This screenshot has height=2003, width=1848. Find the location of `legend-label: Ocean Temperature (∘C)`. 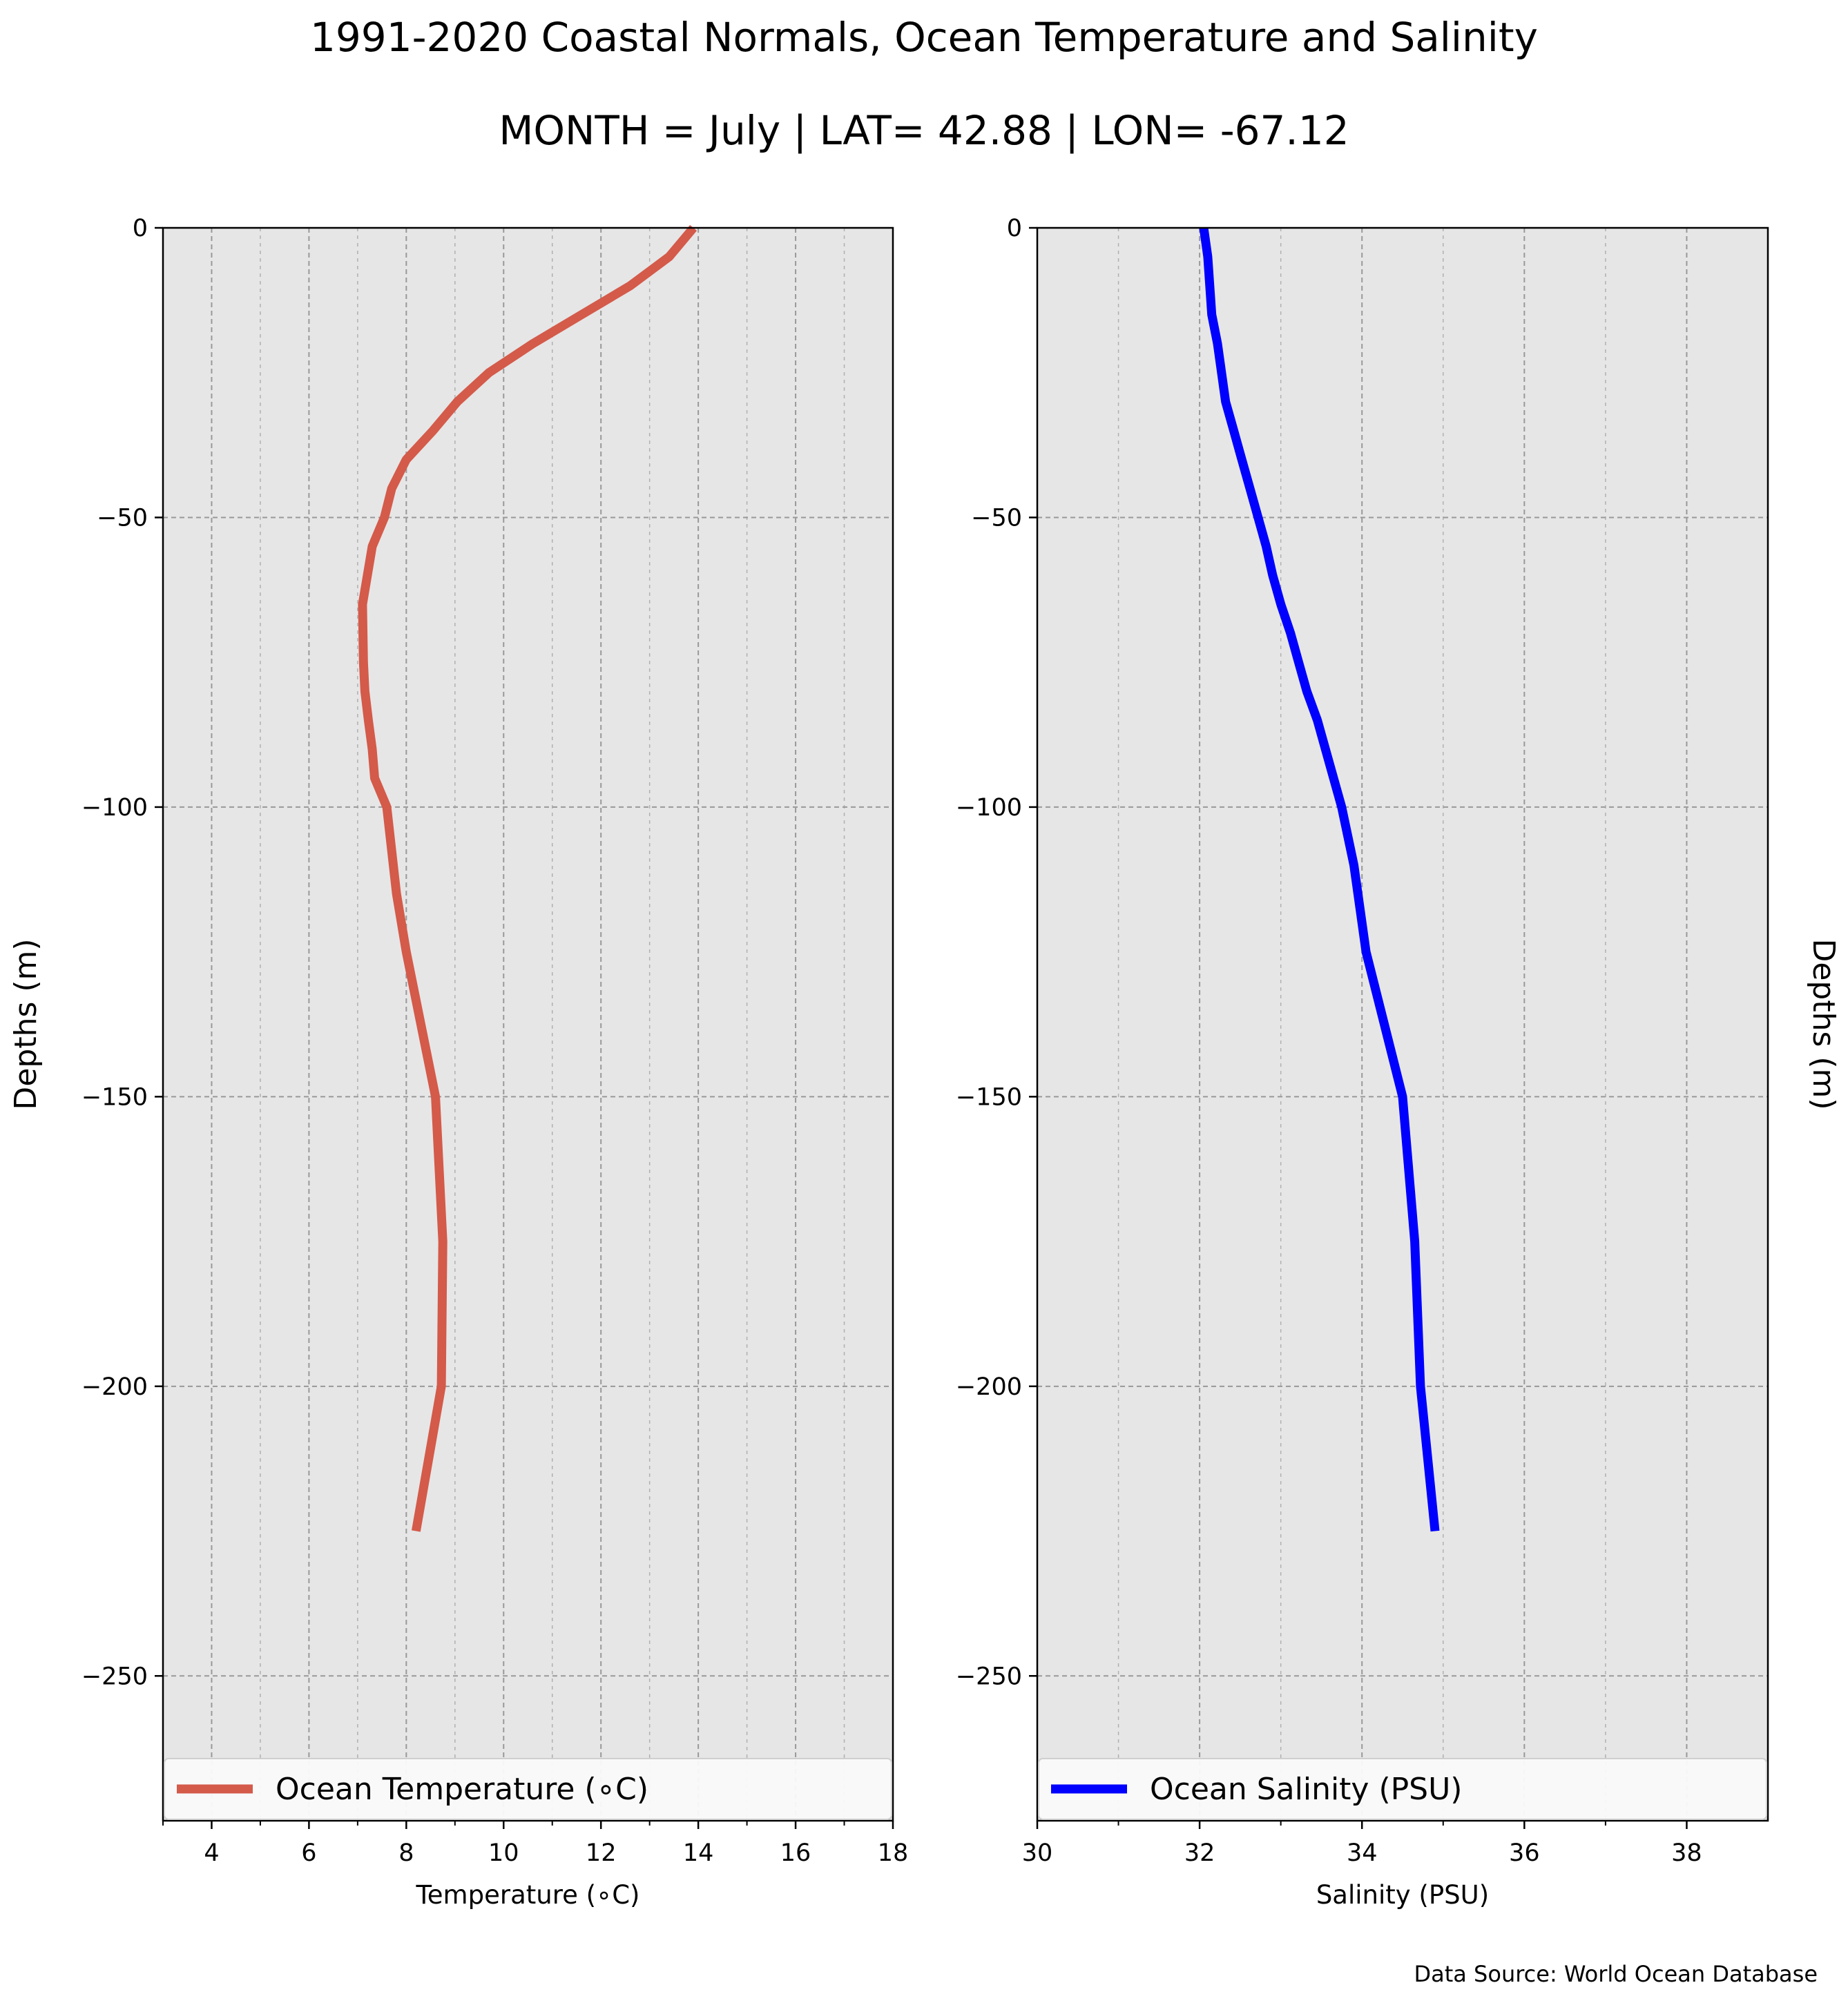

legend-label: Ocean Temperature (∘C) is located at coordinates (462, 1790).